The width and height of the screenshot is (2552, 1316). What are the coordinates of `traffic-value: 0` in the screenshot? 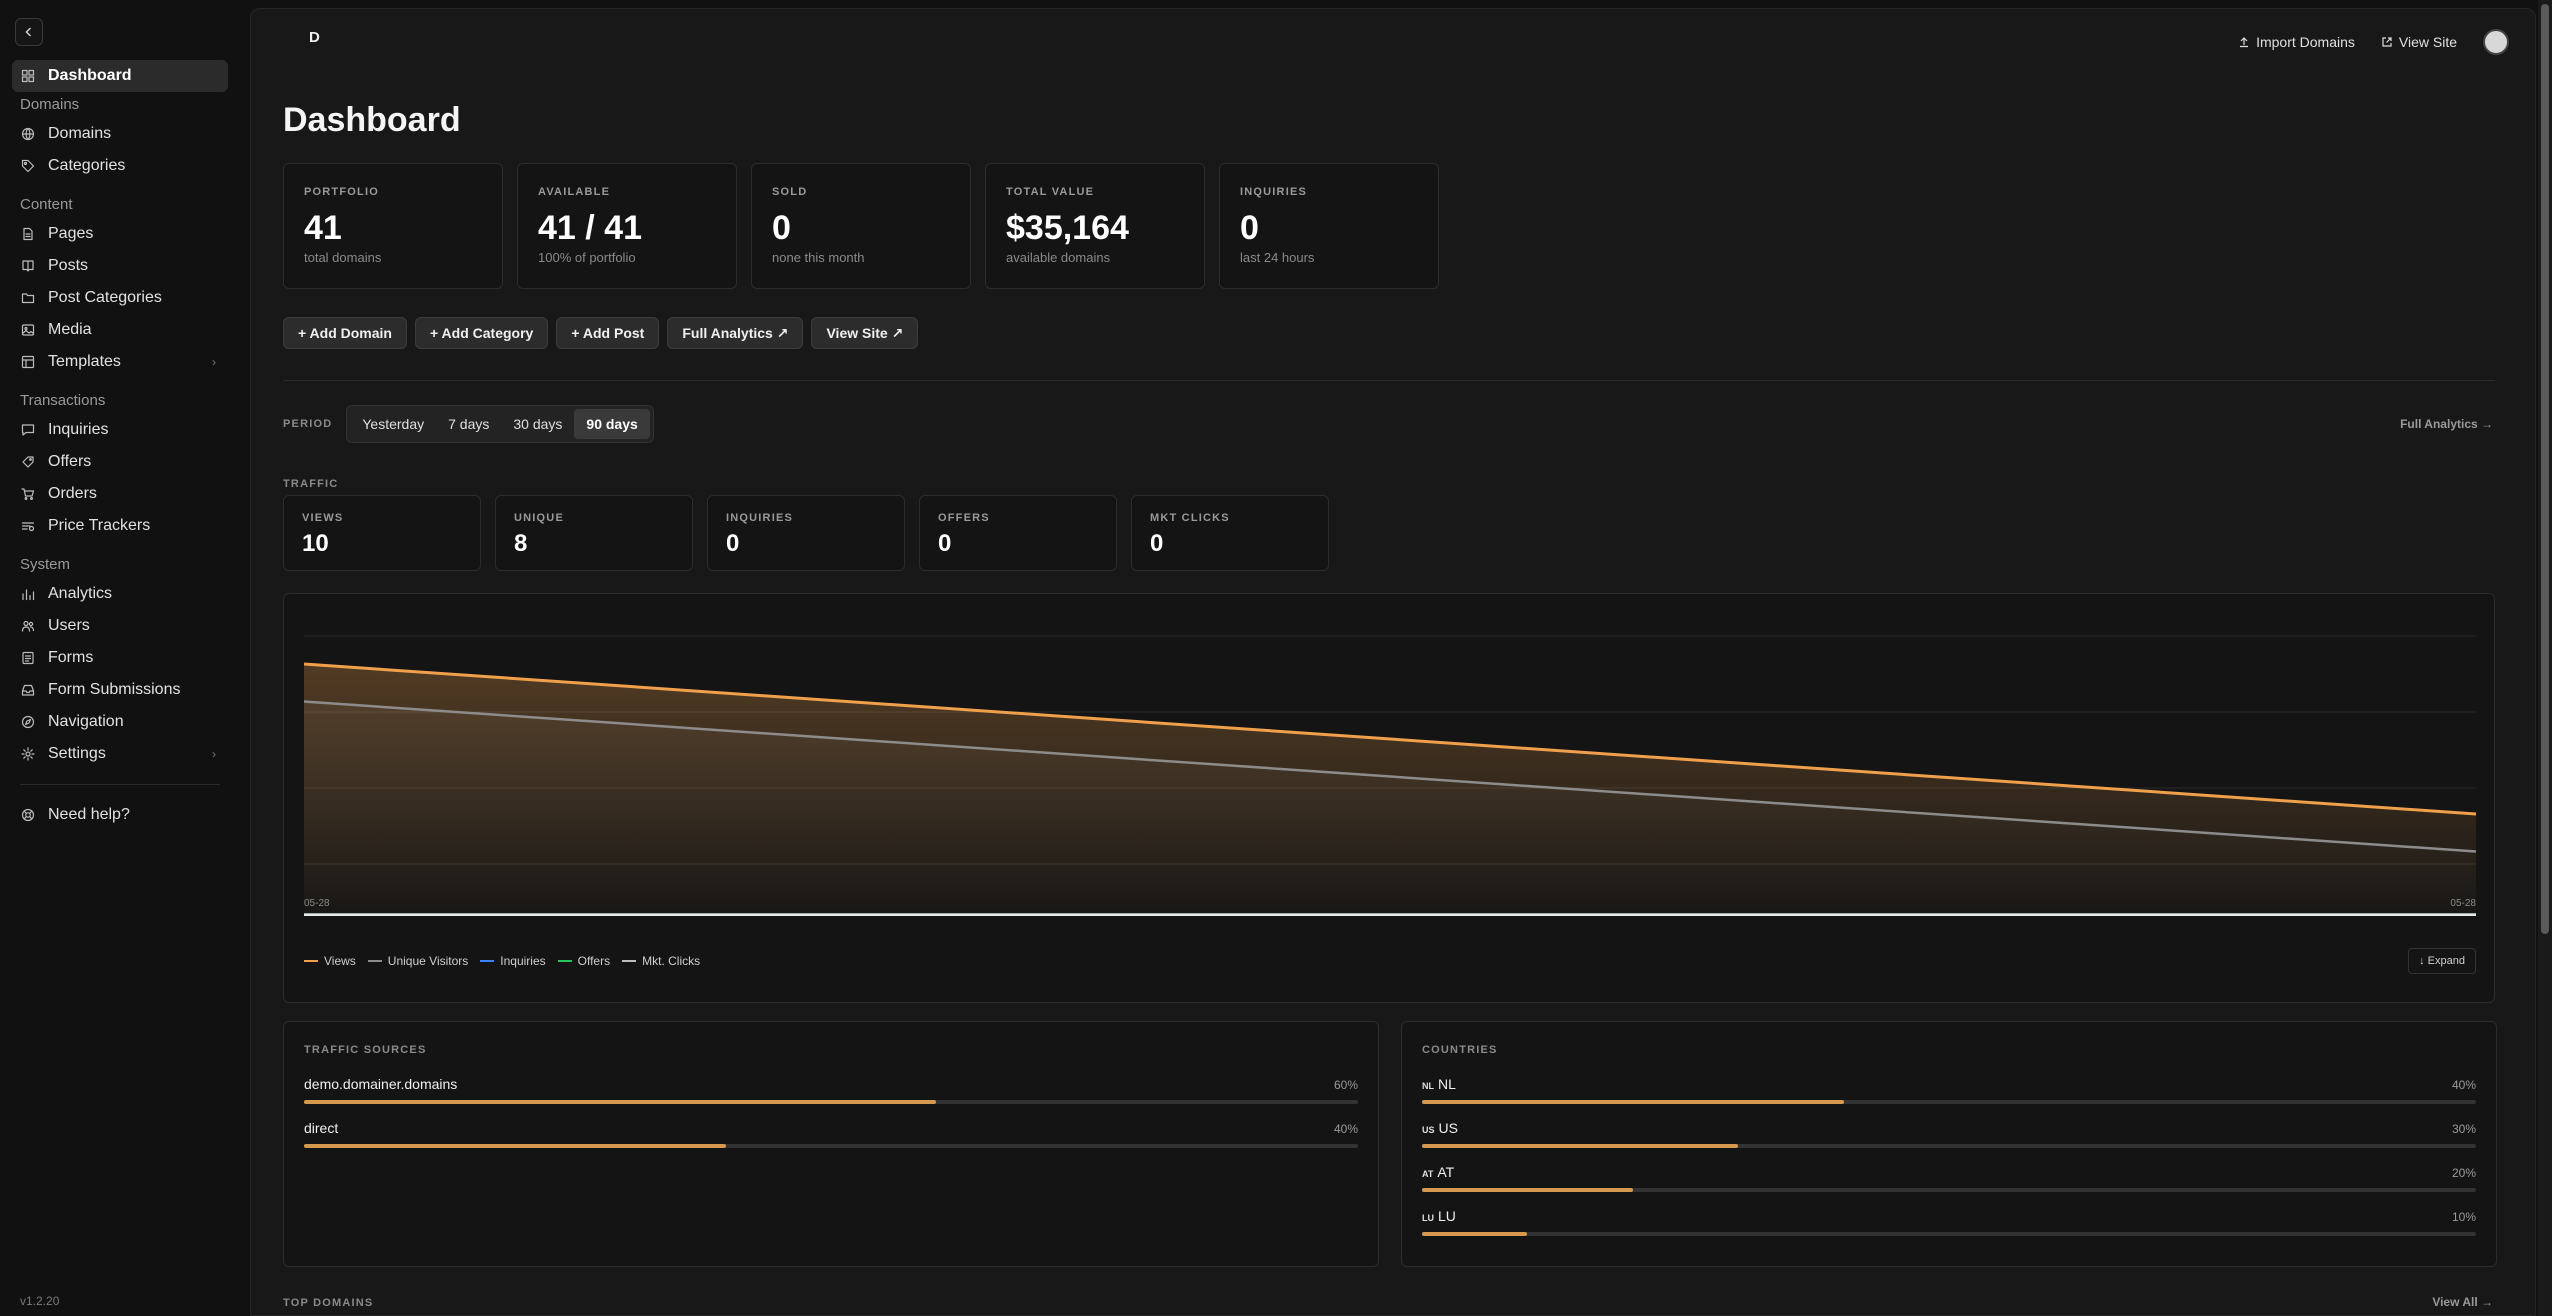 It's located at (1157, 543).